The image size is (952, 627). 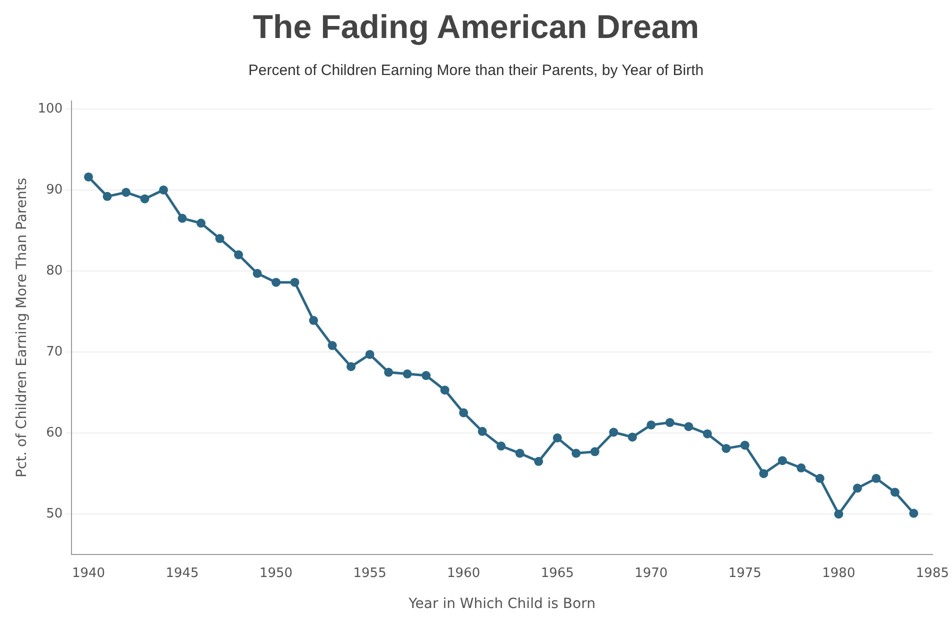 What do you see at coordinates (369, 573) in the screenshot?
I see `x-tick-label: 1955` at bounding box center [369, 573].